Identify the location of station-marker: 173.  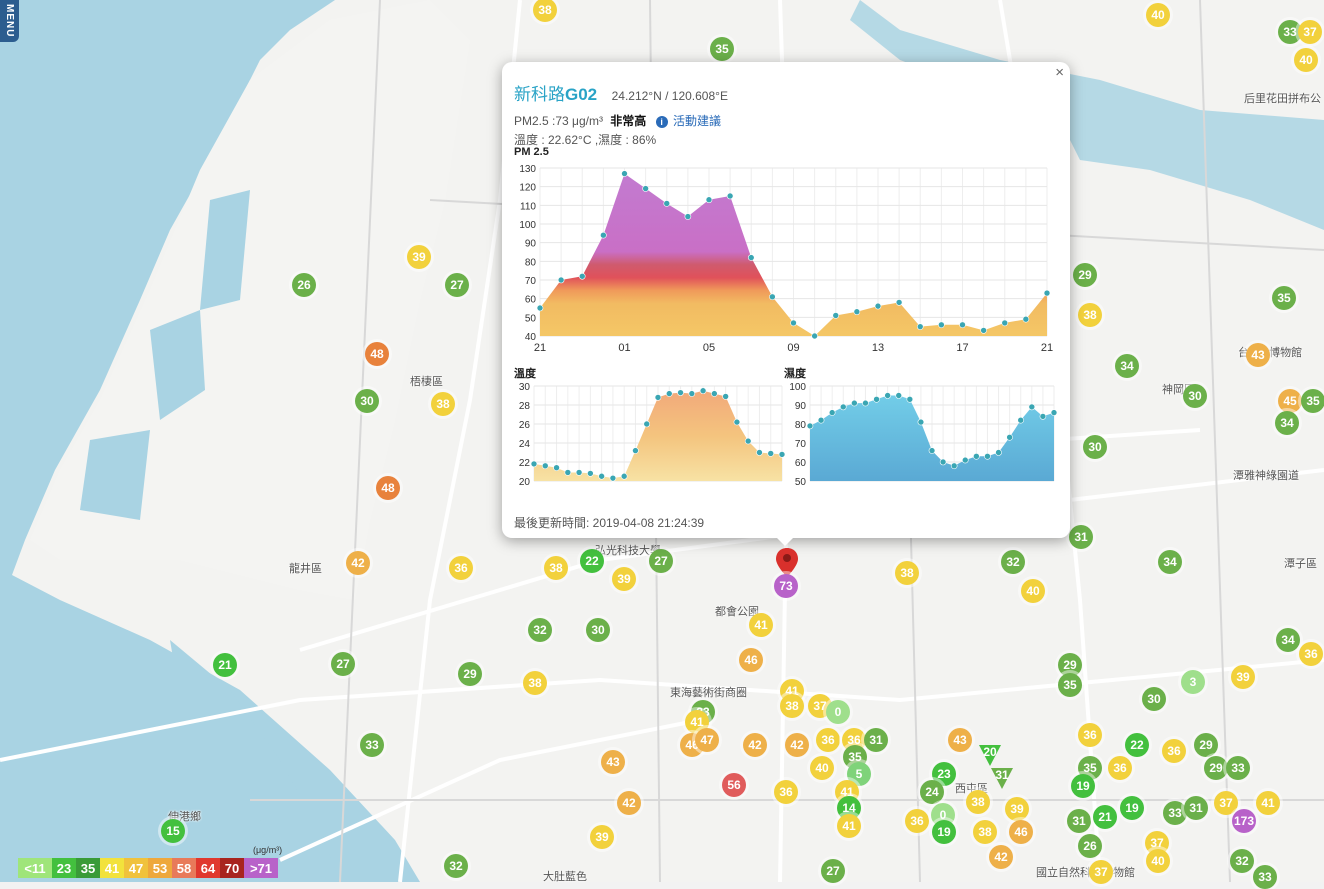
(1244, 821).